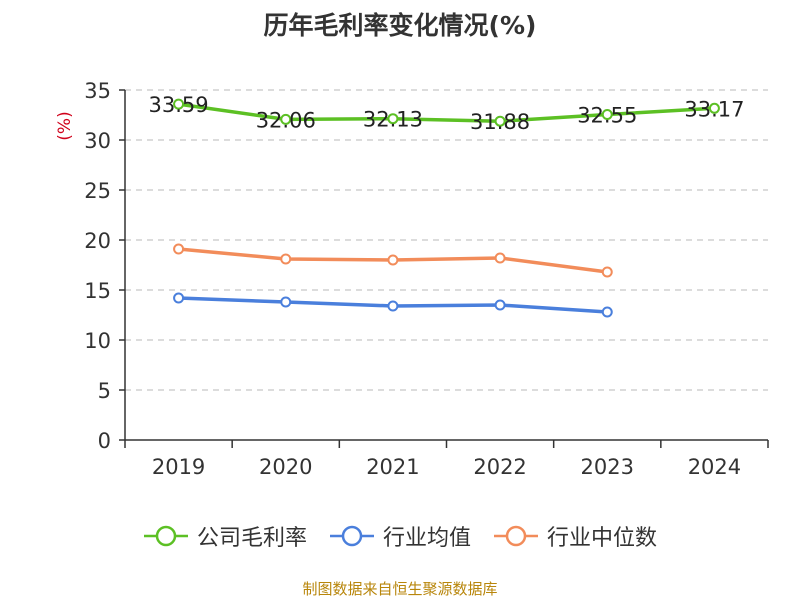 This screenshot has width=800, height=600. What do you see at coordinates (97, 91) in the screenshot?
I see `y-tick-label: 35` at bounding box center [97, 91].